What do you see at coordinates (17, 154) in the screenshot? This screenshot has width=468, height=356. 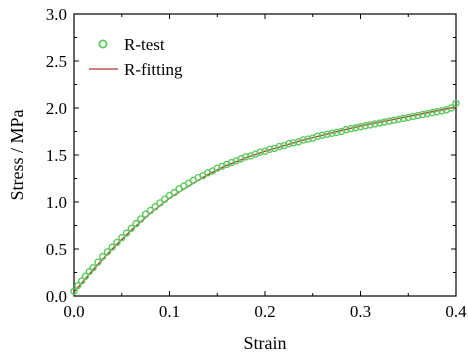 I see `y-axis-title: Stress / MPa` at bounding box center [17, 154].